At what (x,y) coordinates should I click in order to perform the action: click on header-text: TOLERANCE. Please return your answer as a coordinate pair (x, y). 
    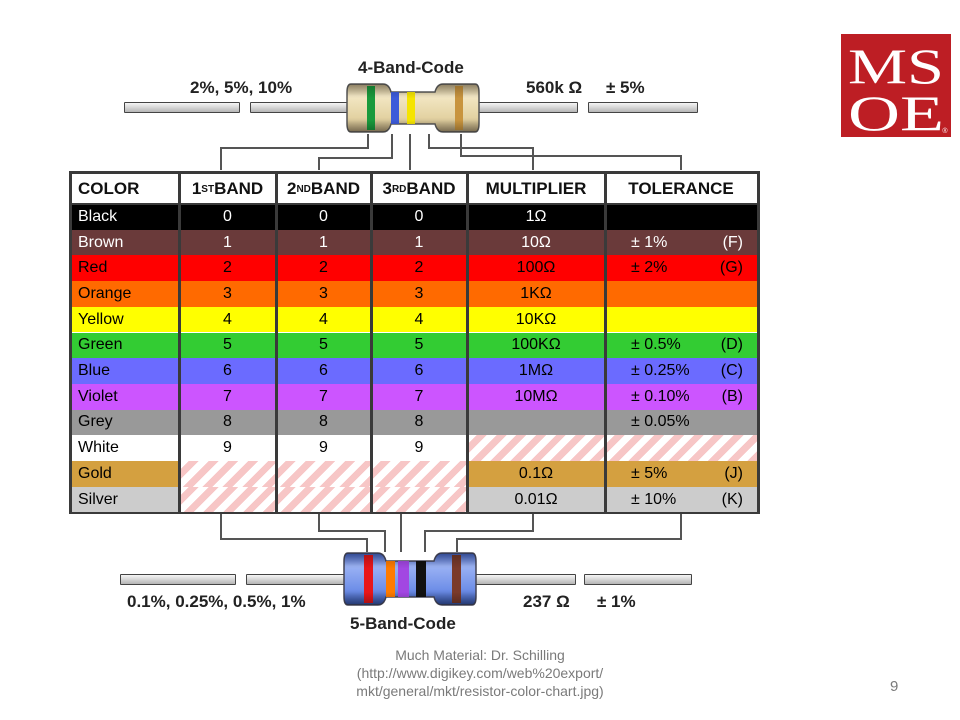
    Looking at the image, I should click on (681, 188).